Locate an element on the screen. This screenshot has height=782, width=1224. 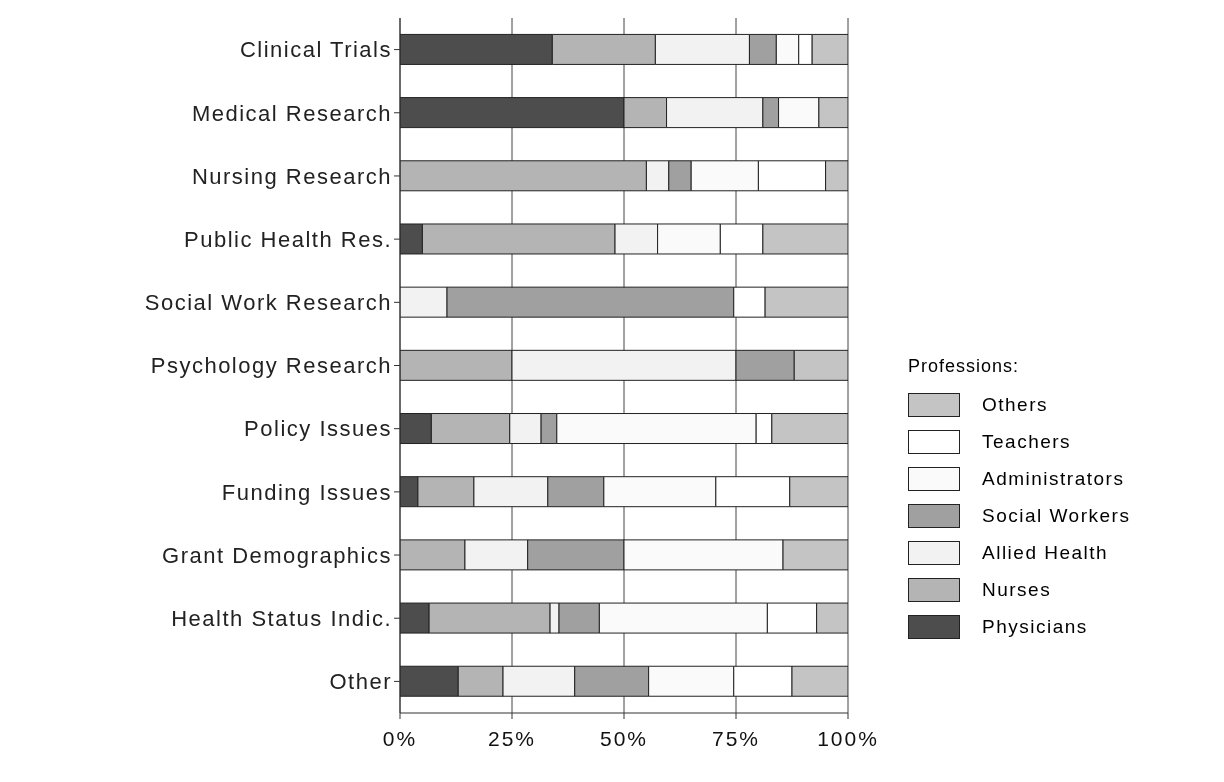
x-tick-label: 25% is located at coordinates (512, 738).